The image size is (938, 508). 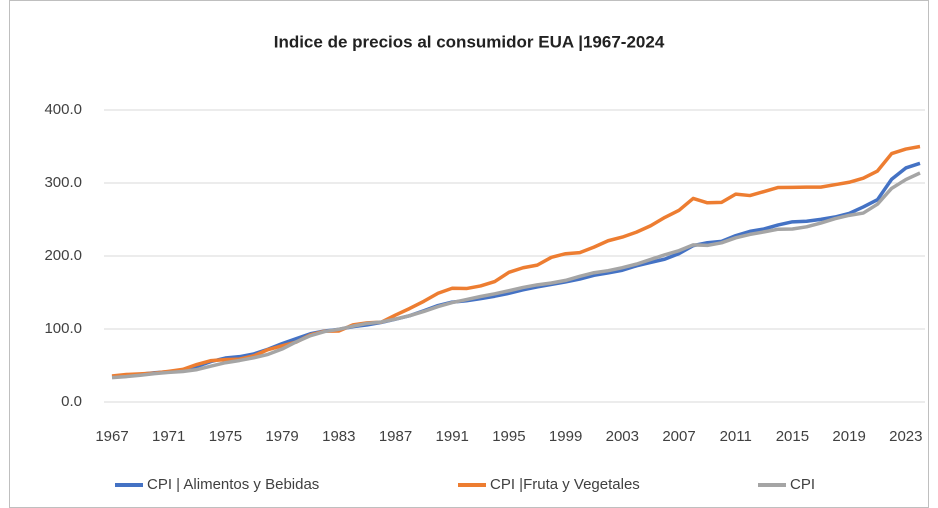 I want to click on x-tick-label: 1987, so click(x=395, y=436).